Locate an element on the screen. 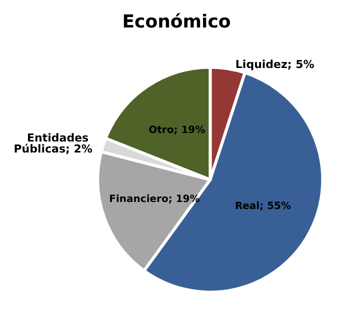 The height and width of the screenshot is (312, 353). slice-label: Liquidez; 5% is located at coordinates (274, 65).